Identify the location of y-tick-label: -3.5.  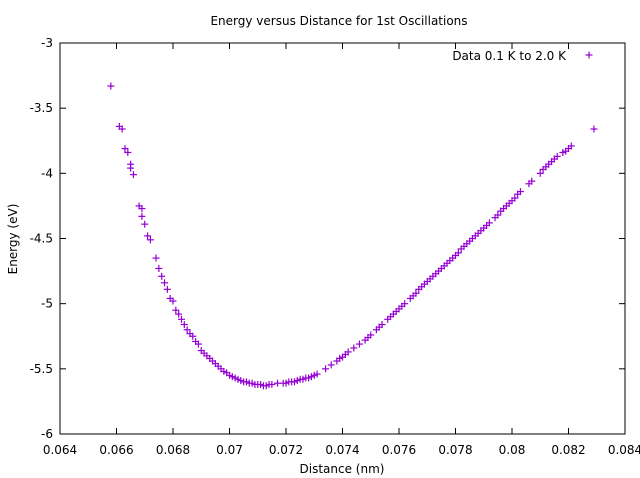
(41, 108).